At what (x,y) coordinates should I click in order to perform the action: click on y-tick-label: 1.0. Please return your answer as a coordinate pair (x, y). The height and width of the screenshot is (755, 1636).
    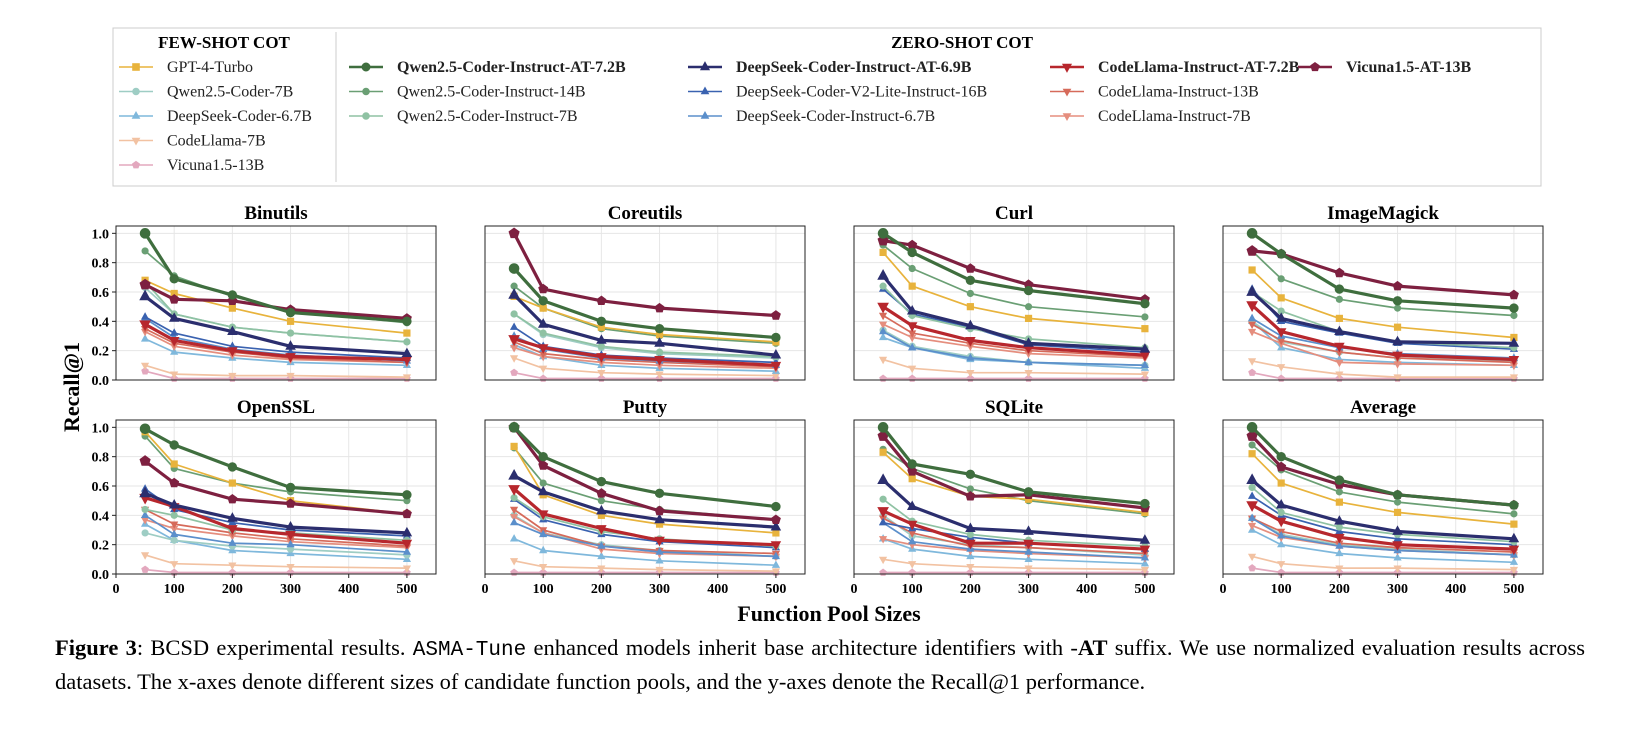
    Looking at the image, I should click on (101, 234).